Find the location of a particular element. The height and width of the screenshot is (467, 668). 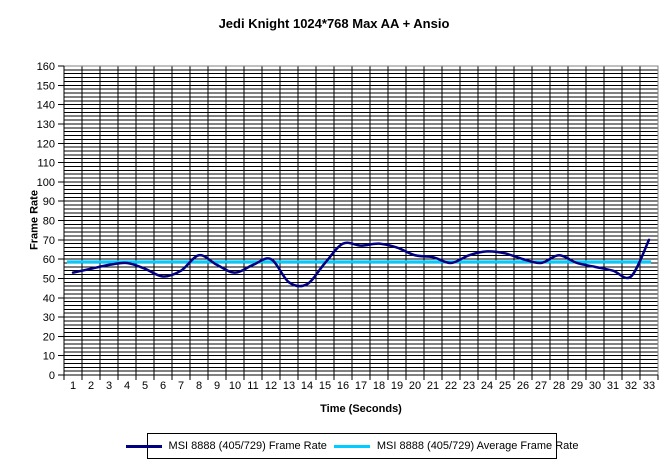

svg-text: 27 is located at coordinates (541, 386).